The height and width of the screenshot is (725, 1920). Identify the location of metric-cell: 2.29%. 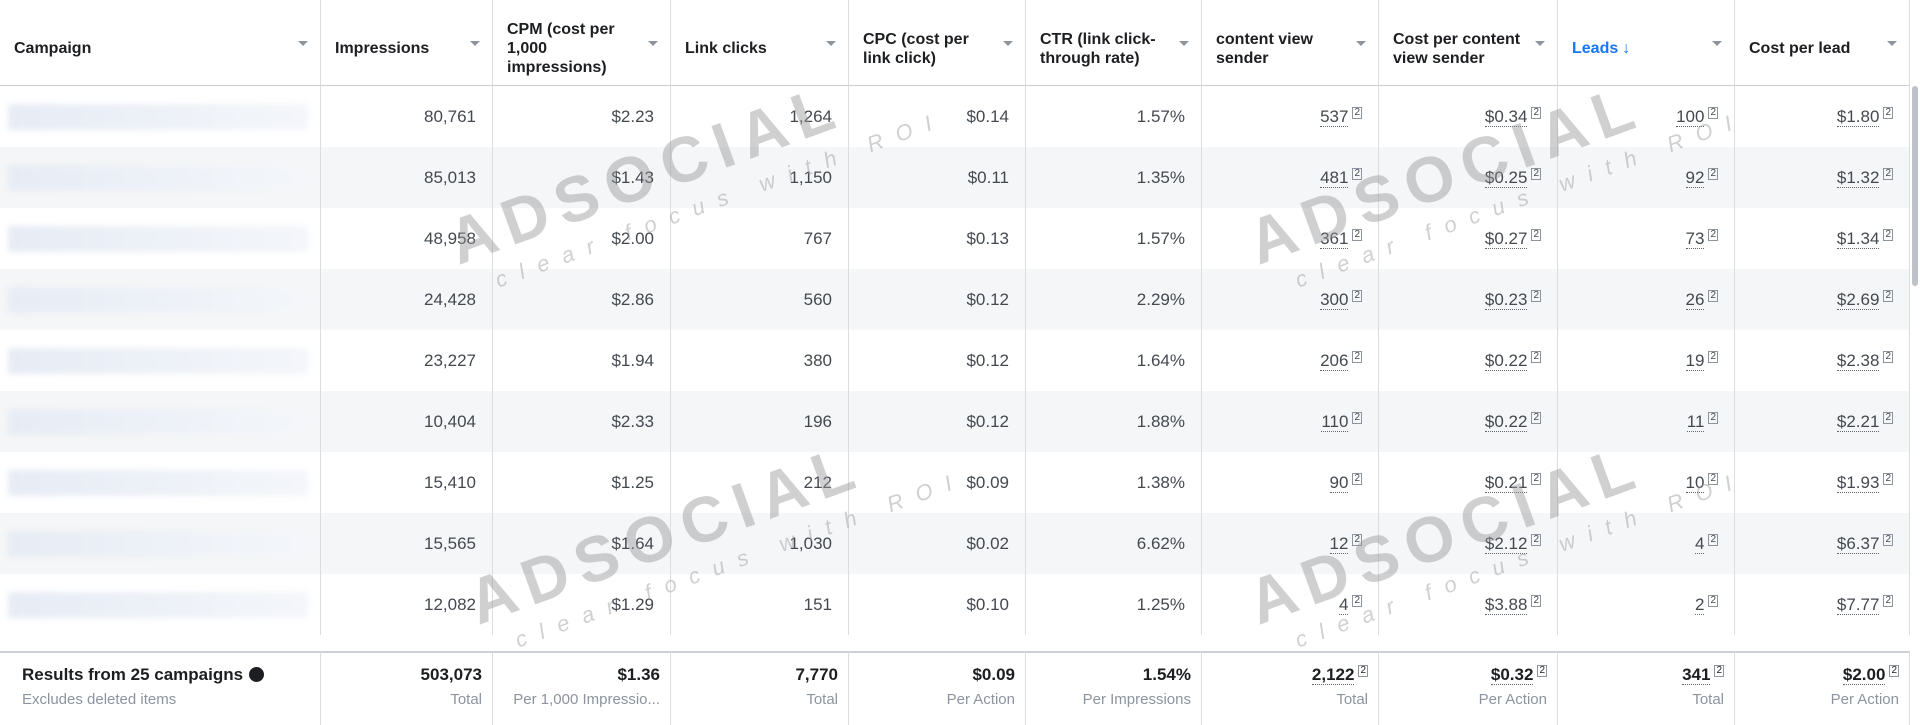
(1114, 299).